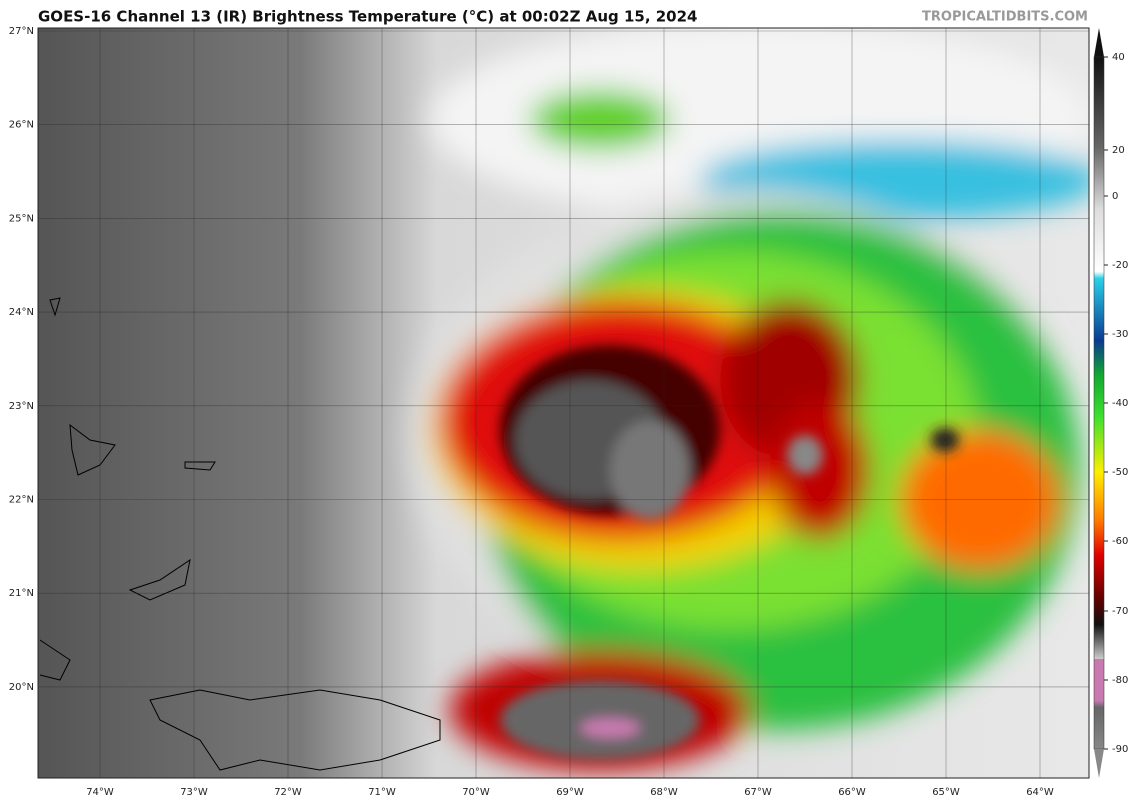  Describe the element at coordinates (21, 218) in the screenshot. I see `lat-label: 25°N` at that location.